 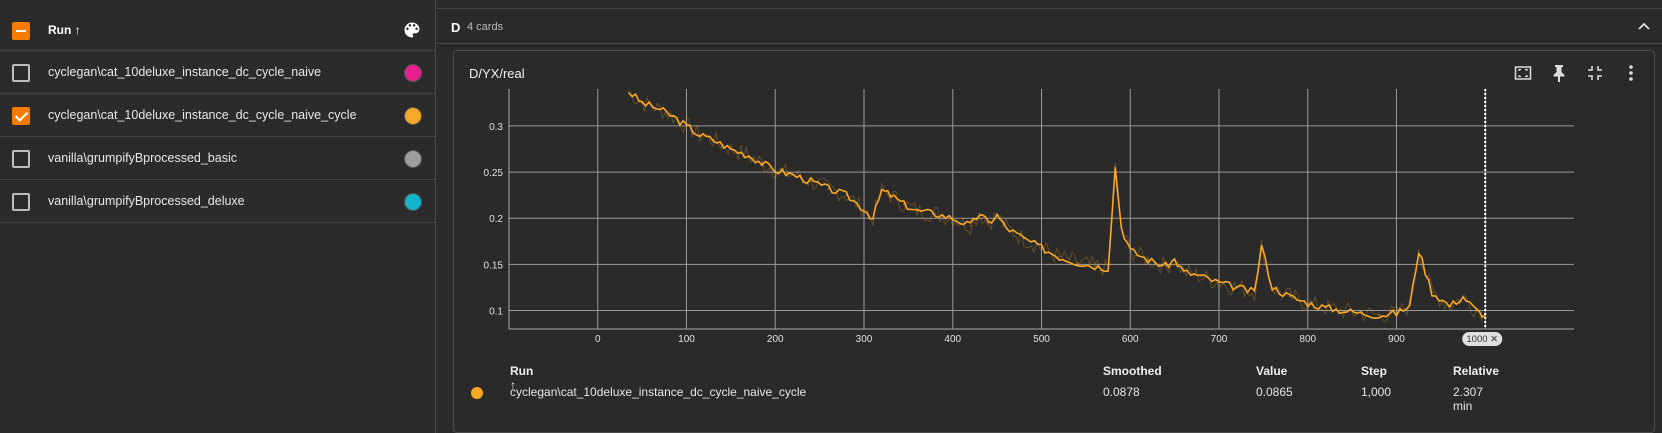 What do you see at coordinates (497, 73) in the screenshot?
I see `card-title: D/YX/real` at bounding box center [497, 73].